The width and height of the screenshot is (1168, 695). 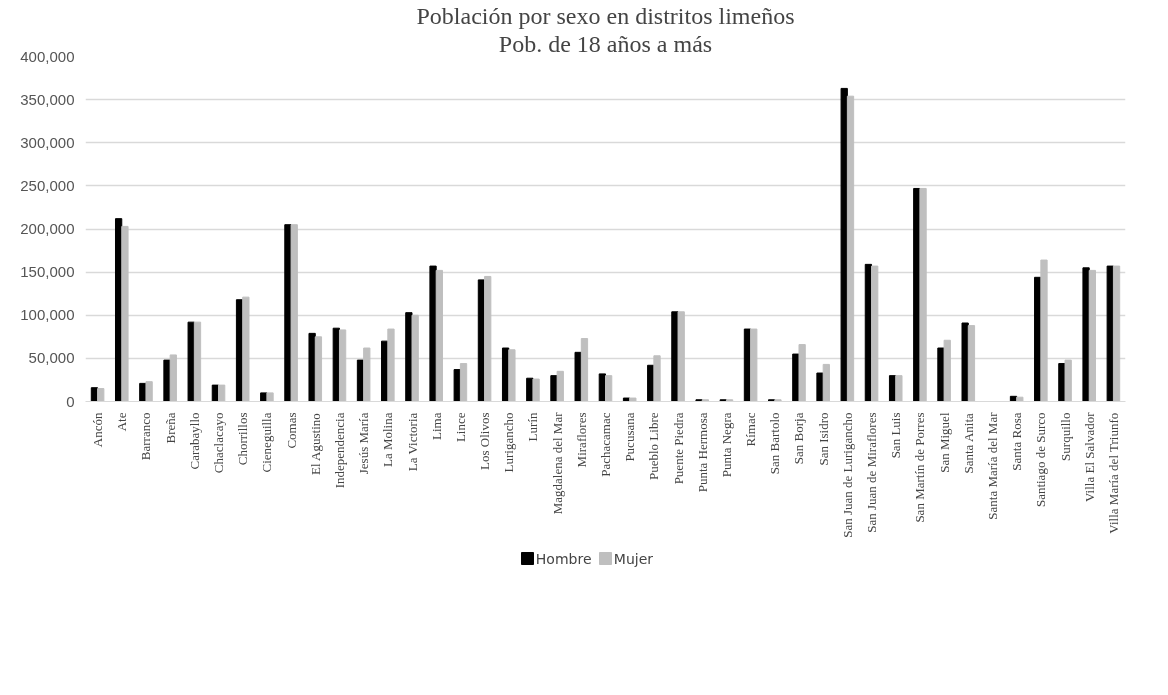 What do you see at coordinates (47, 315) in the screenshot?
I see `y-tick-label: 100,000` at bounding box center [47, 315].